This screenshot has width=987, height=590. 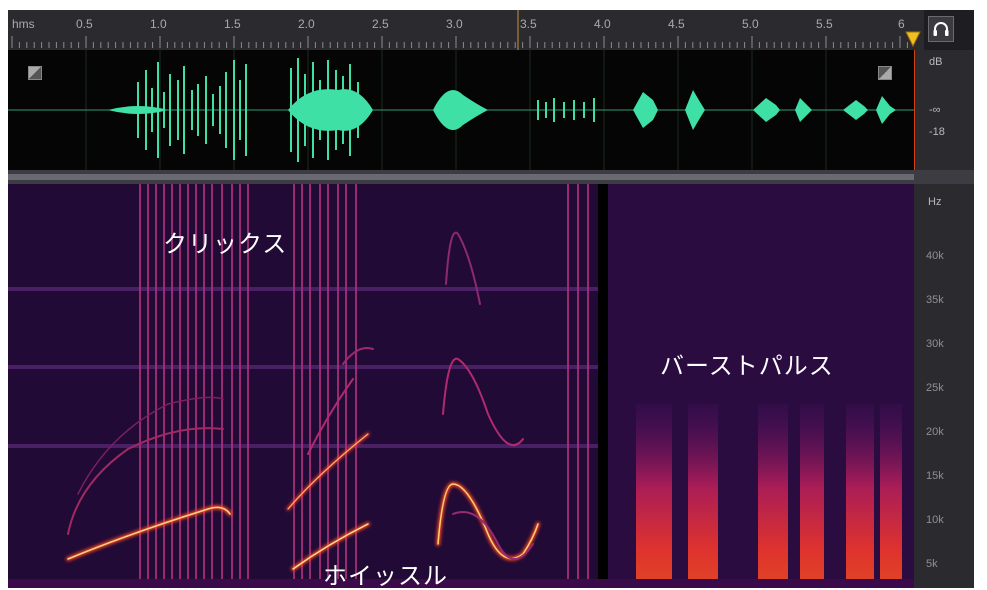 I want to click on clicks-annotation: クリックス, so click(x=225, y=244).